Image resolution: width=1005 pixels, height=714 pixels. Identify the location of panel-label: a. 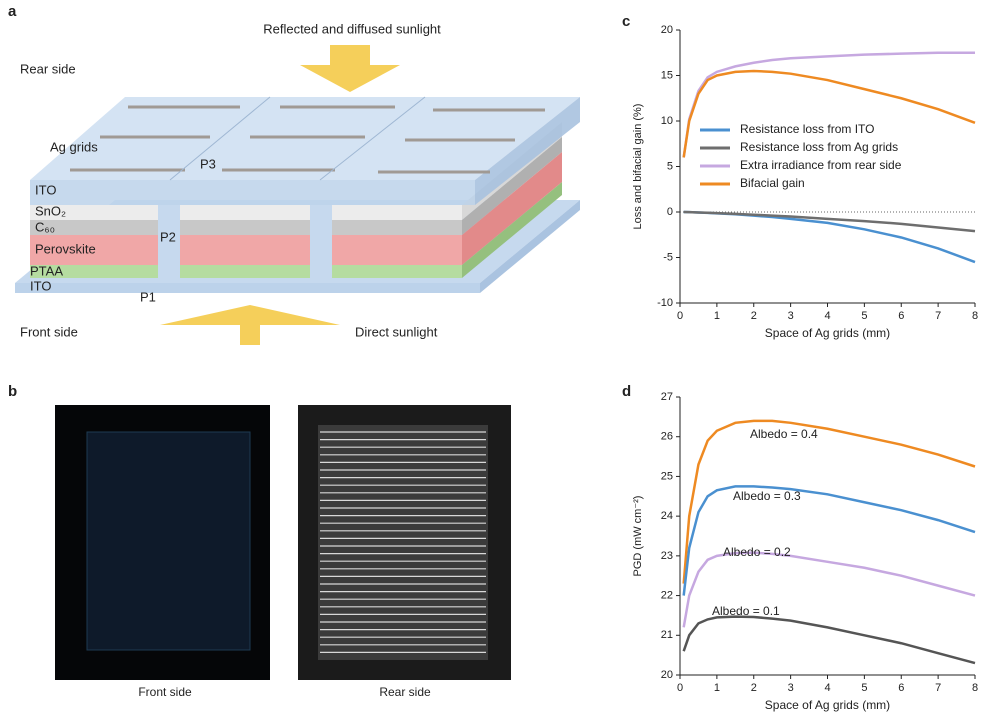
(12, 11).